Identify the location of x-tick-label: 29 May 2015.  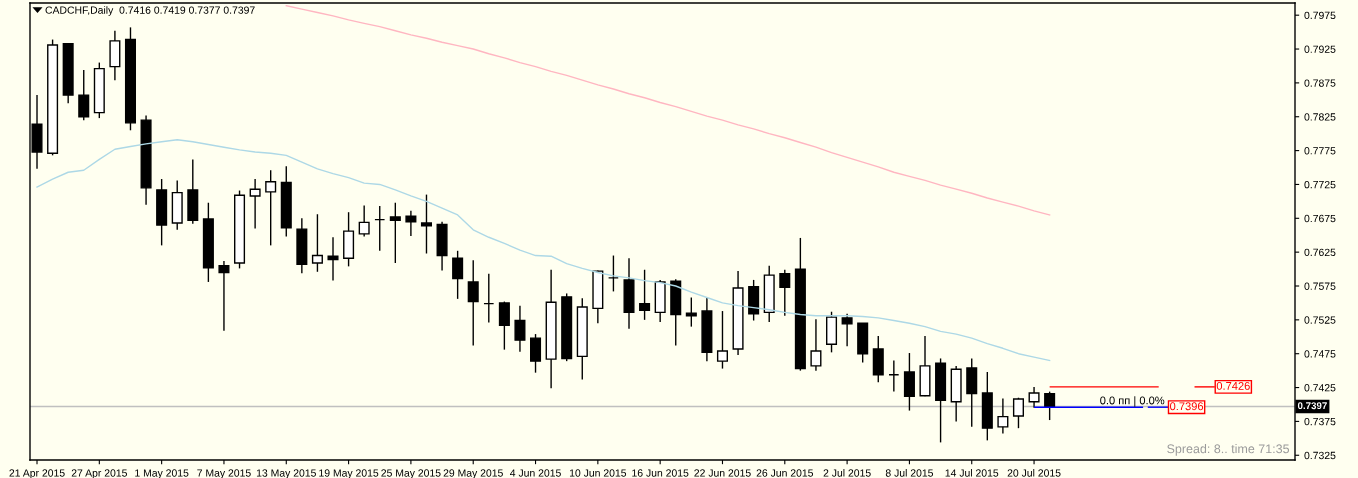
(473, 473).